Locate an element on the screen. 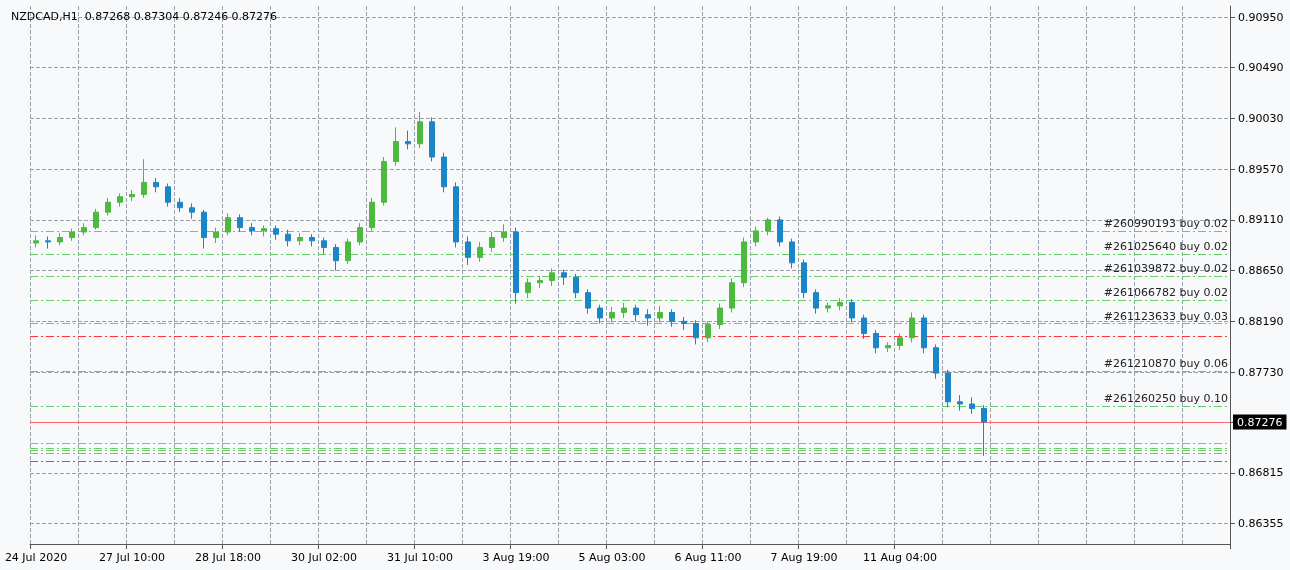 This screenshot has height=570, width=1290. ref-line-label: #261260250 buy 0.10 is located at coordinates (1165, 399).